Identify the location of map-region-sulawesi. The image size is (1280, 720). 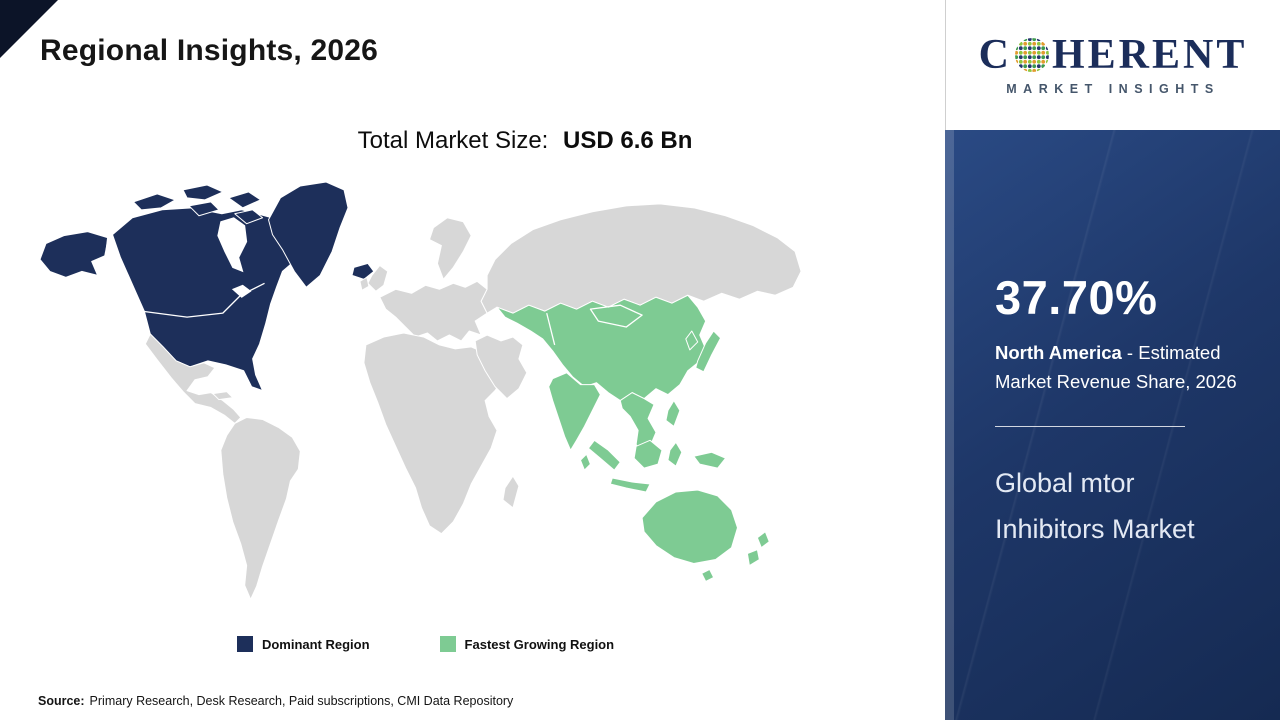
(675, 454).